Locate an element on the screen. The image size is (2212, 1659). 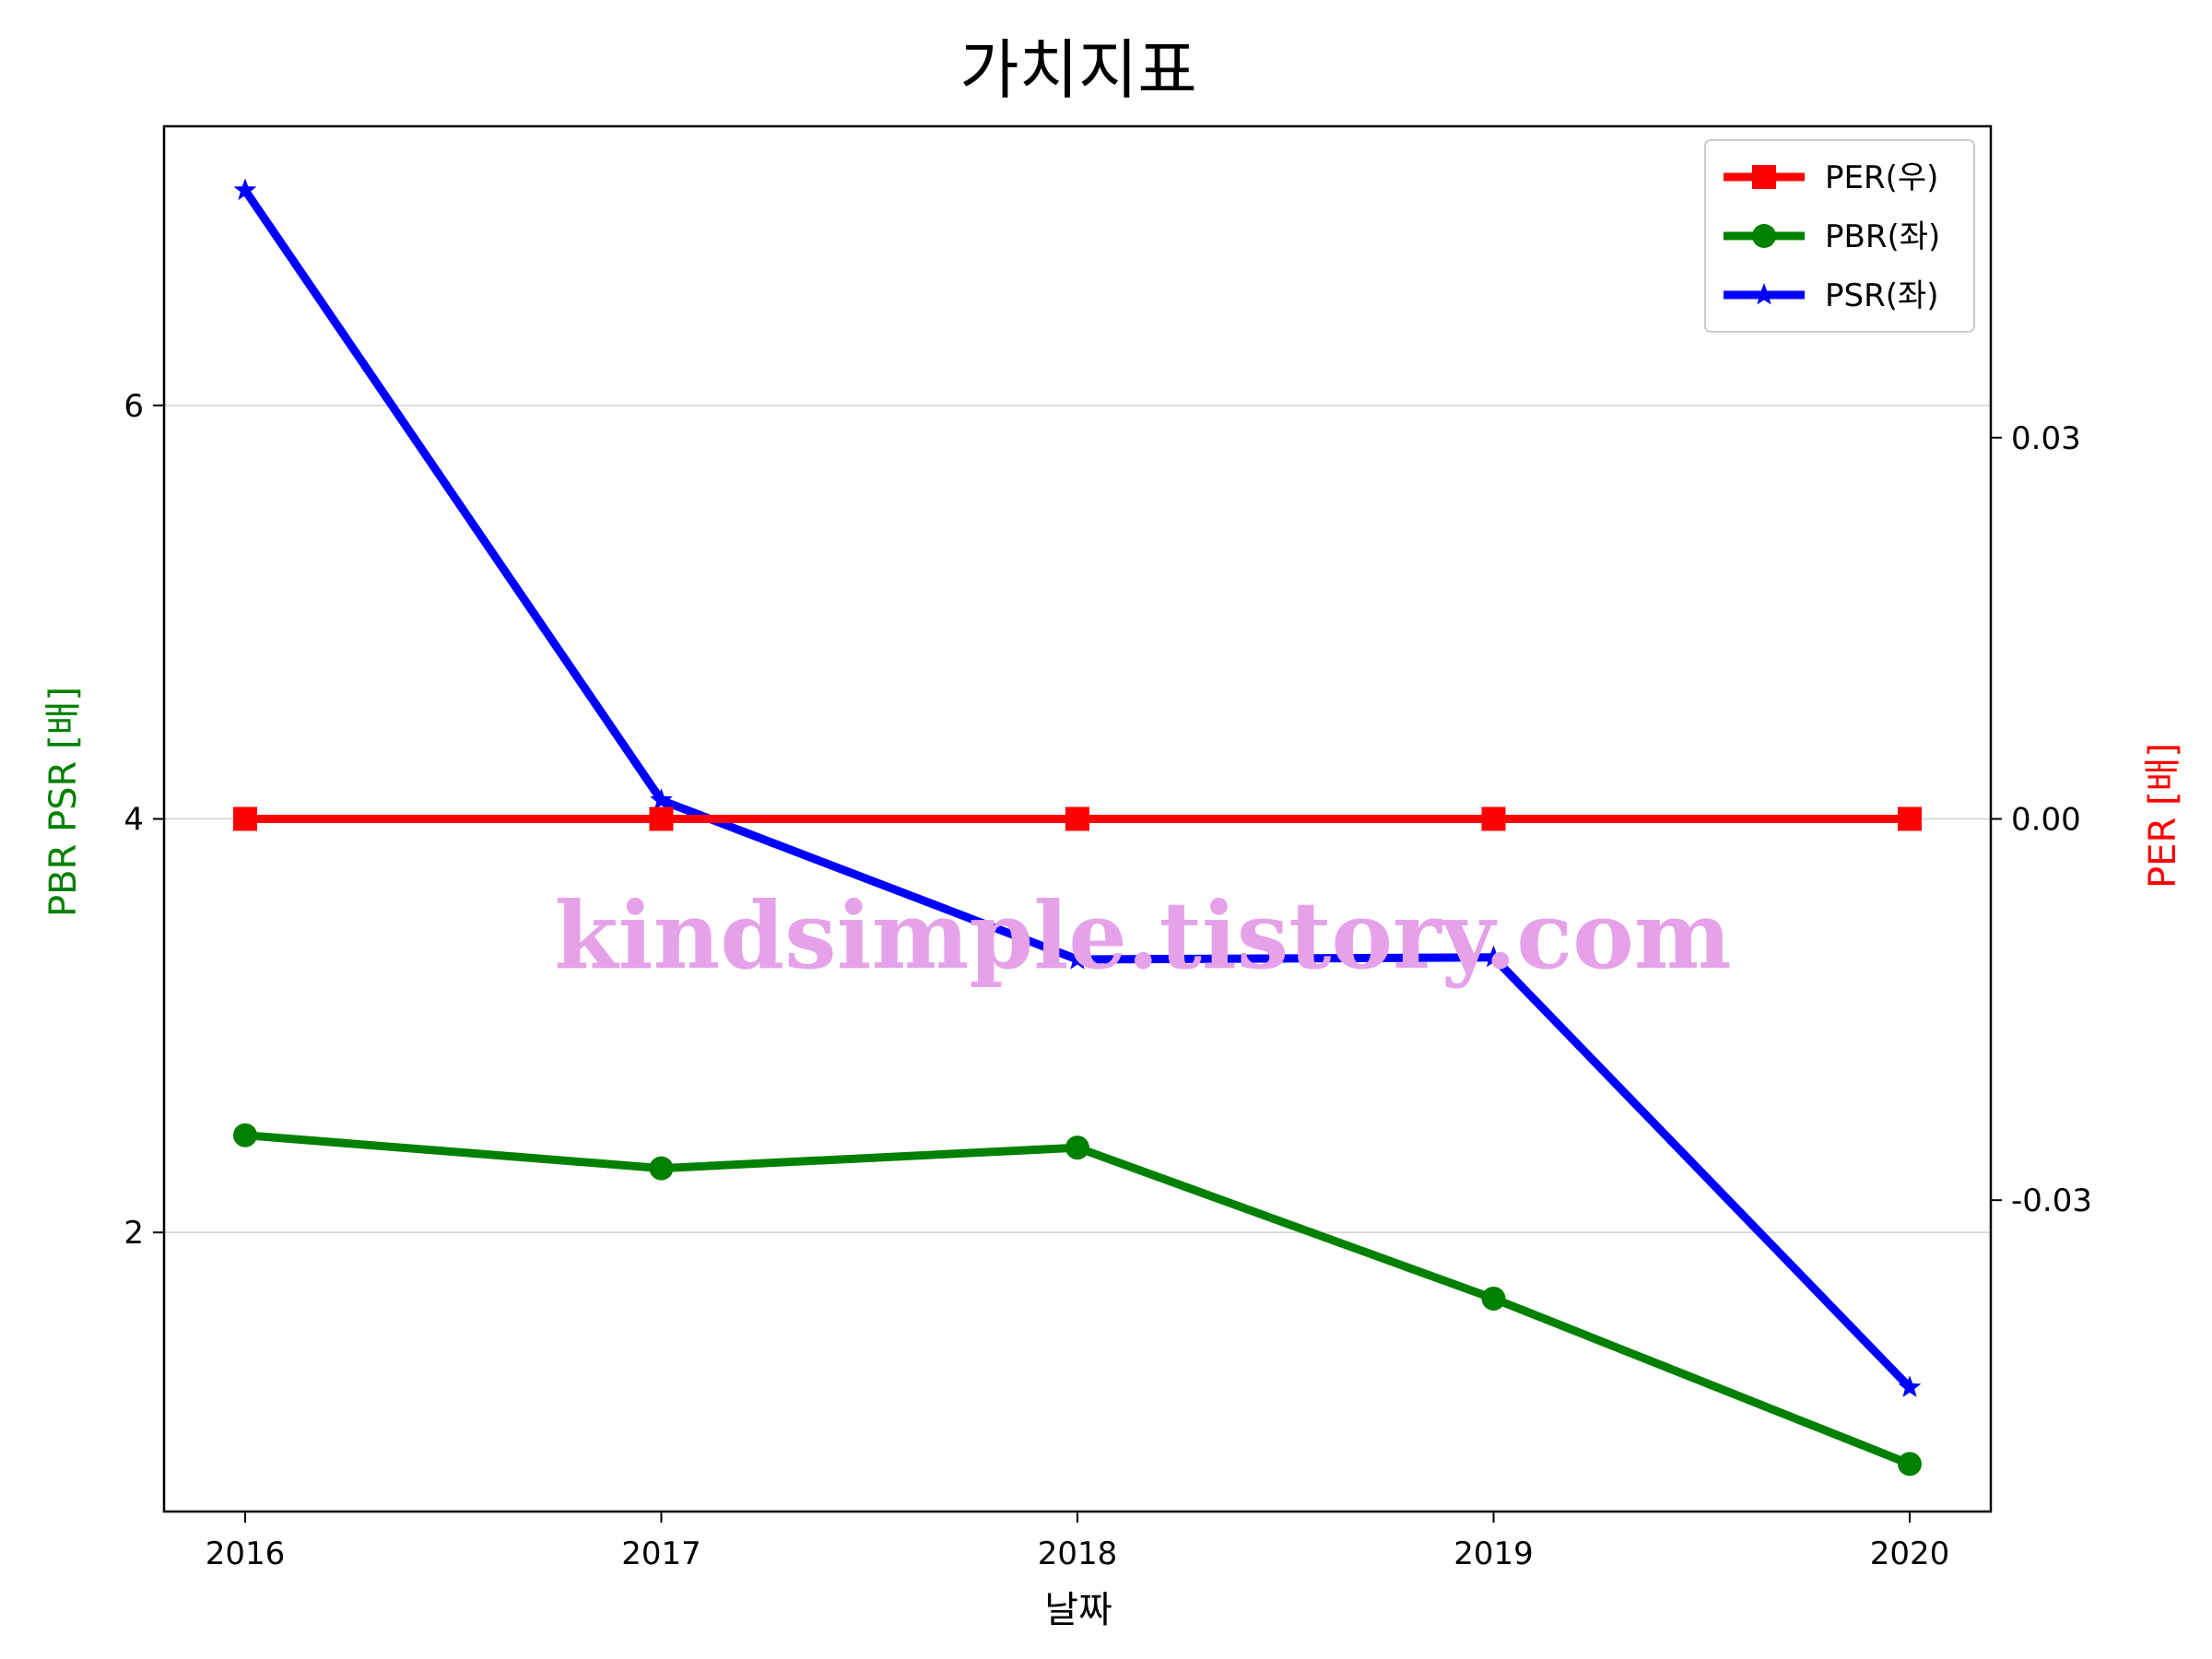
legend: PER(우) PBR(좌) PSR(좌) is located at coordinates (1839, 236).